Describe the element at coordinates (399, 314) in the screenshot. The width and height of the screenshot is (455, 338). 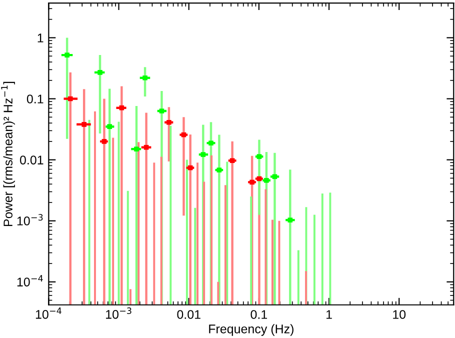
I see `x-tick-label: 10` at that location.